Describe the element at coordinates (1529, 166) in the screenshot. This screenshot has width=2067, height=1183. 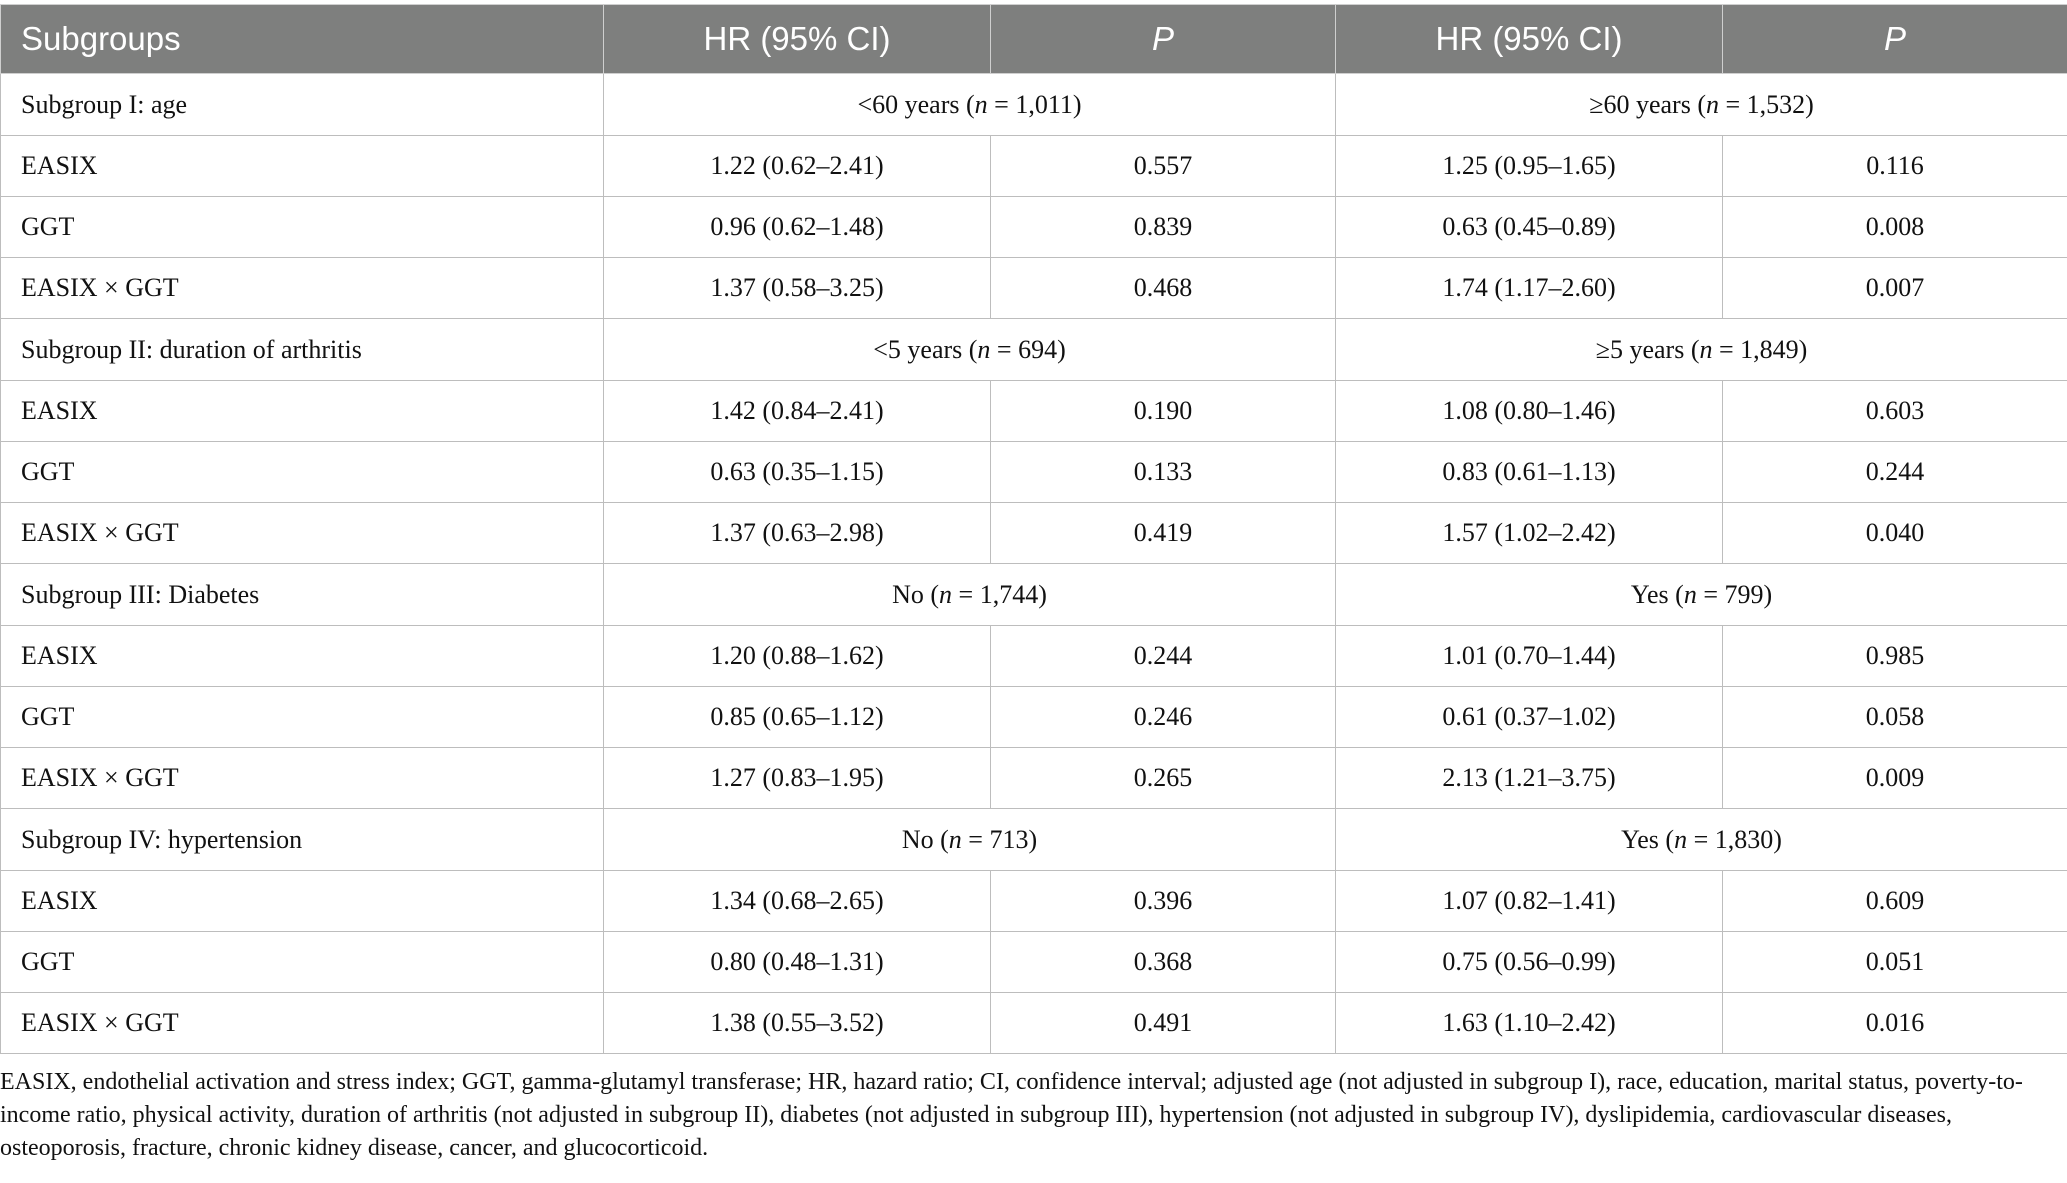
I see `hr-right-cell: 1.25 (0.95–1.65)` at that location.